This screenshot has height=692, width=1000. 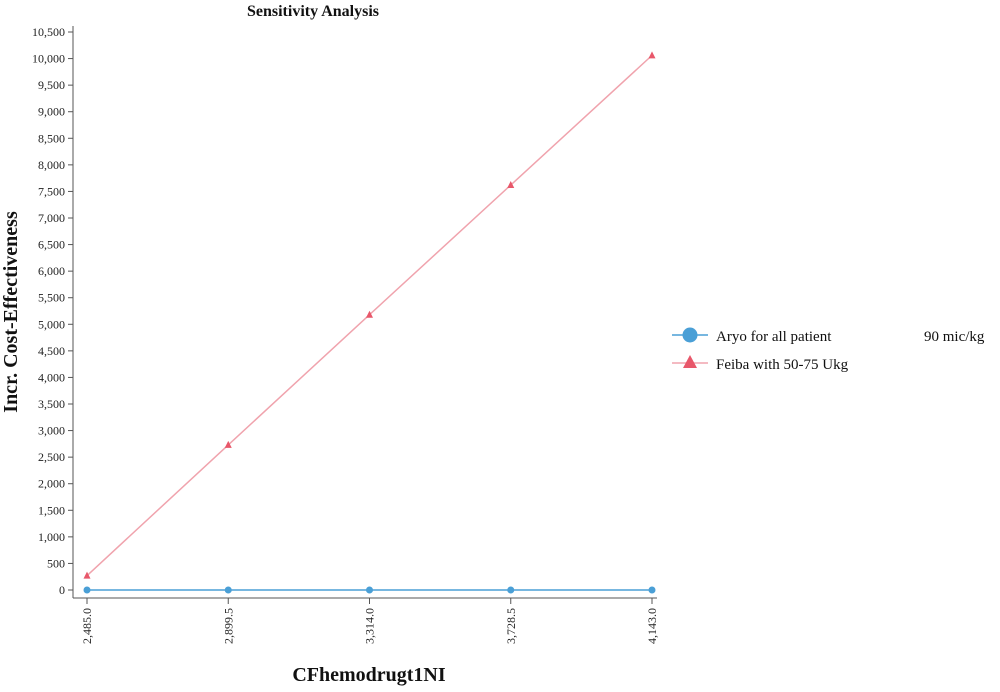 I want to click on y-tick-label: 5,000, so click(x=51, y=324).